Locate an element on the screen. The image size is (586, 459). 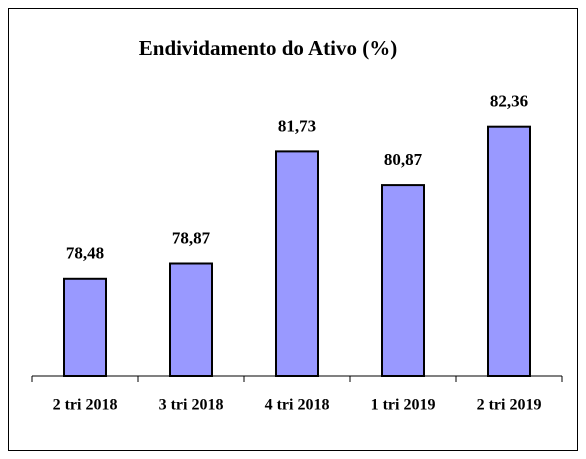
x-tick-label: 3 tri 2018 is located at coordinates (191, 405).